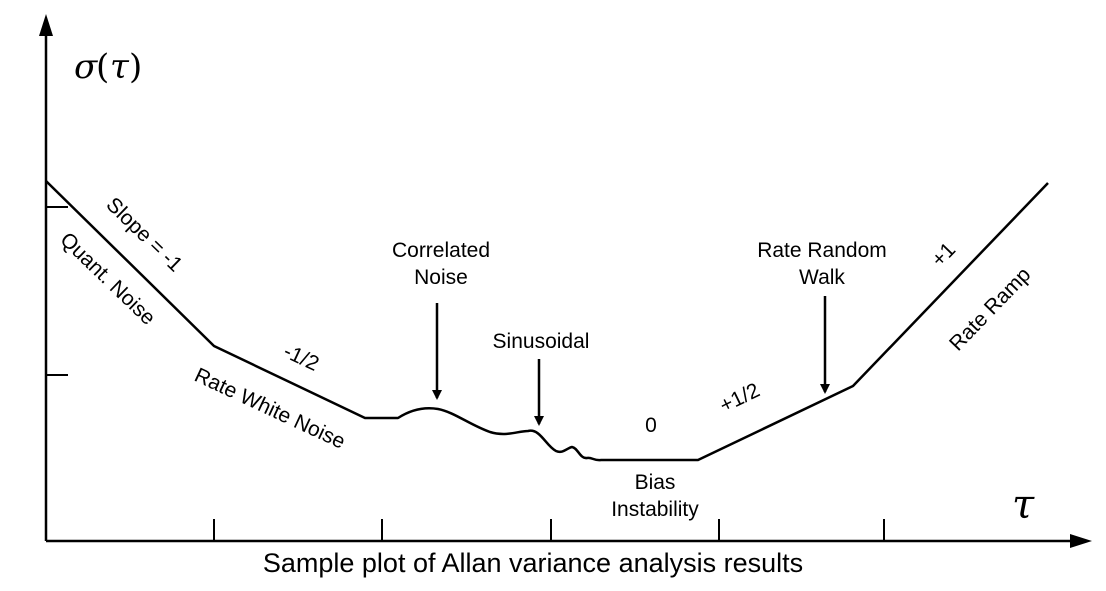 The width and height of the screenshot is (1106, 591). Describe the element at coordinates (1081, 541) in the screenshot. I see `x-axis-arrowhead` at that location.